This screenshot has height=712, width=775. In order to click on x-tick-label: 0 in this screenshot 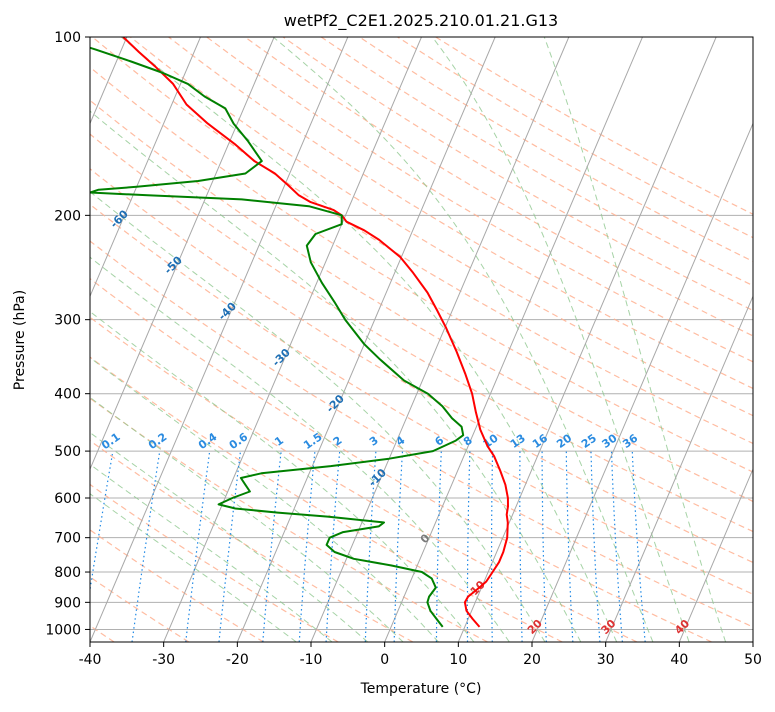, I will do `click(384, 660)`.